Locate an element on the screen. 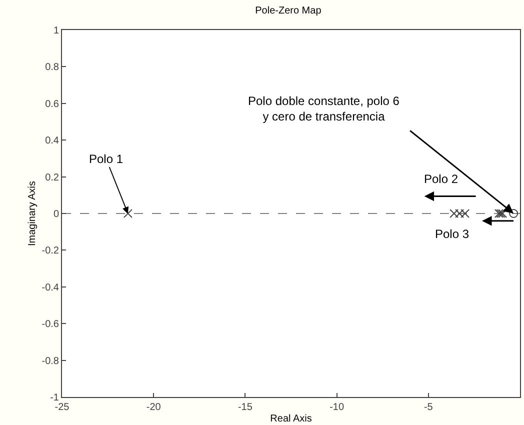 This screenshot has width=524, height=425. y-tick-label: 1 is located at coordinates (56, 31).